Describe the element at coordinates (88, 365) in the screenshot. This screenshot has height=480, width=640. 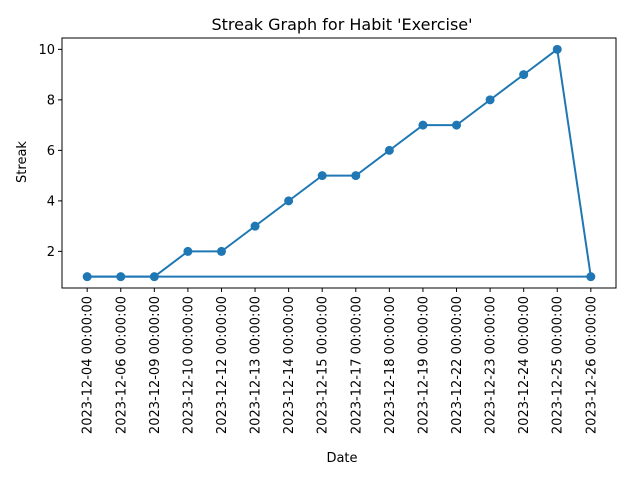
I see `x-tick-label: 2023-12-04 00:00:00` at that location.